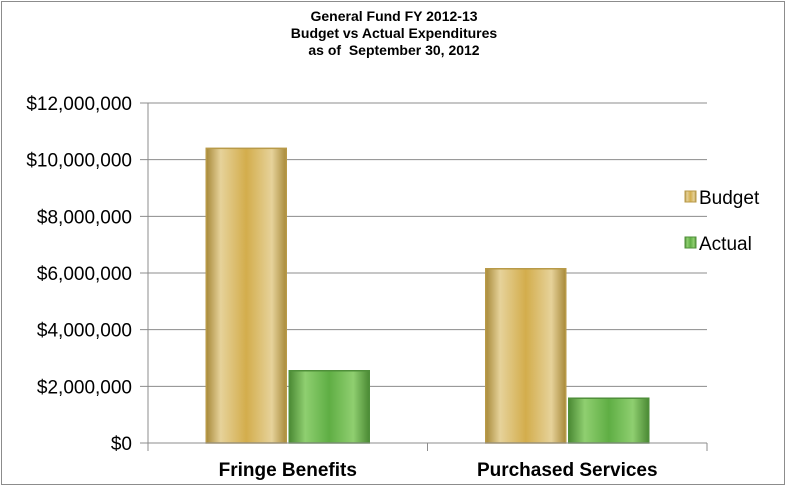 The height and width of the screenshot is (488, 788). I want to click on legend-swatch-actual, so click(690, 242).